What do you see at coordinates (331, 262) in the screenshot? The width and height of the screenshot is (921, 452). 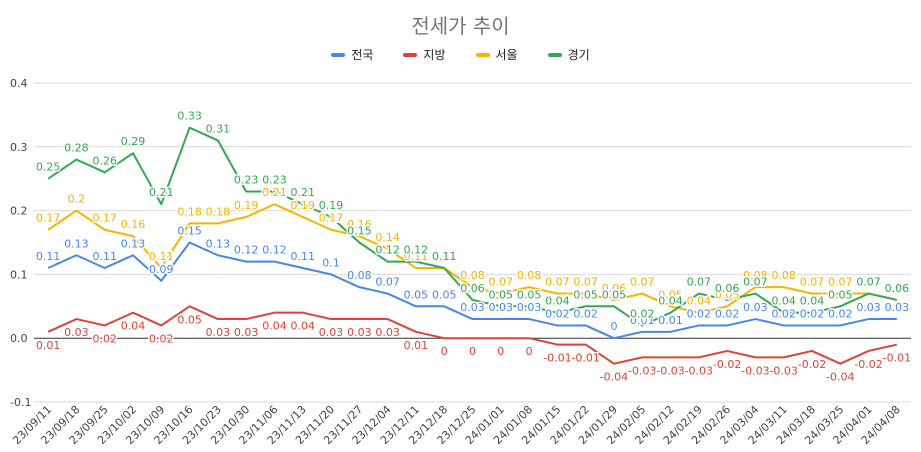 I see `data-label-nationwide: 0.1` at bounding box center [331, 262].